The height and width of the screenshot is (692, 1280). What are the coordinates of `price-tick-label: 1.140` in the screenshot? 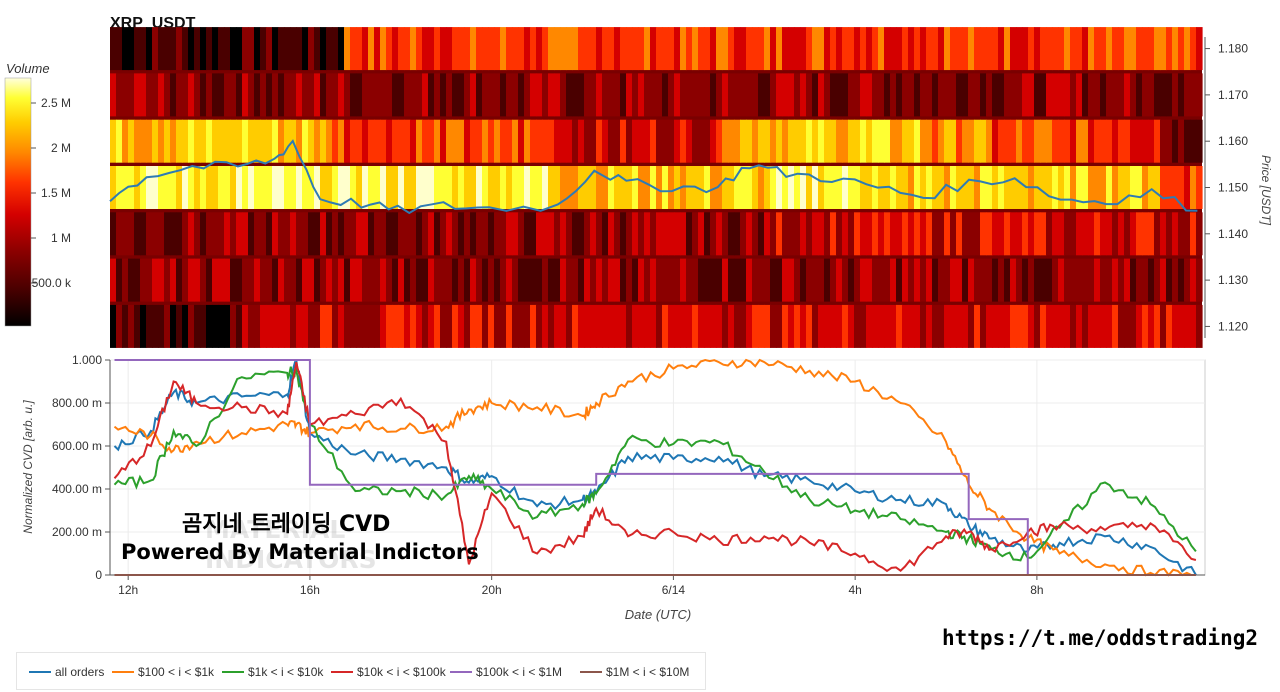 It's located at (1233, 234).